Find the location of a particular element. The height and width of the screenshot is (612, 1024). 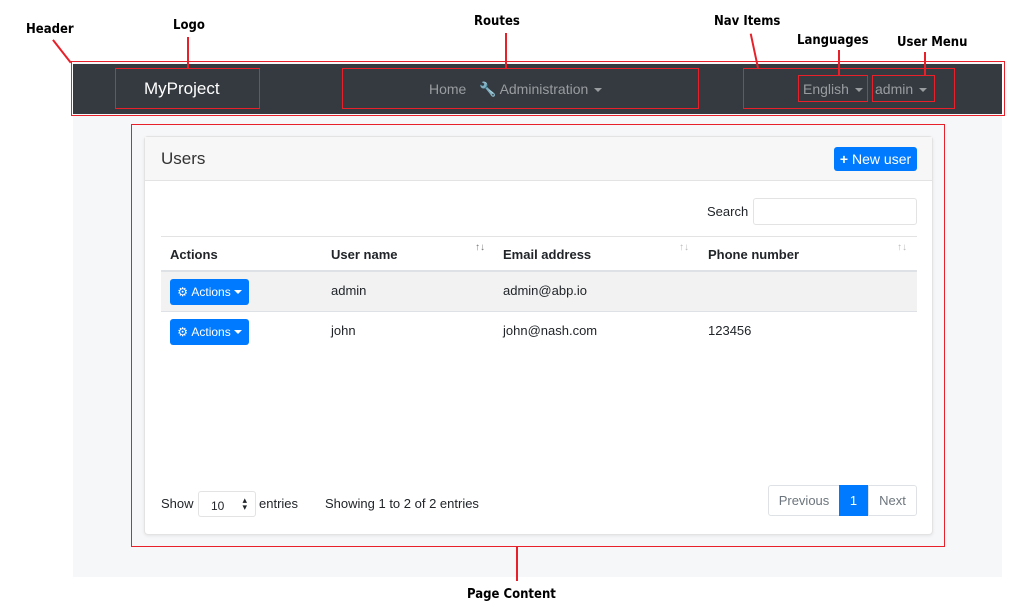

plus-icon: + is located at coordinates (844, 159).